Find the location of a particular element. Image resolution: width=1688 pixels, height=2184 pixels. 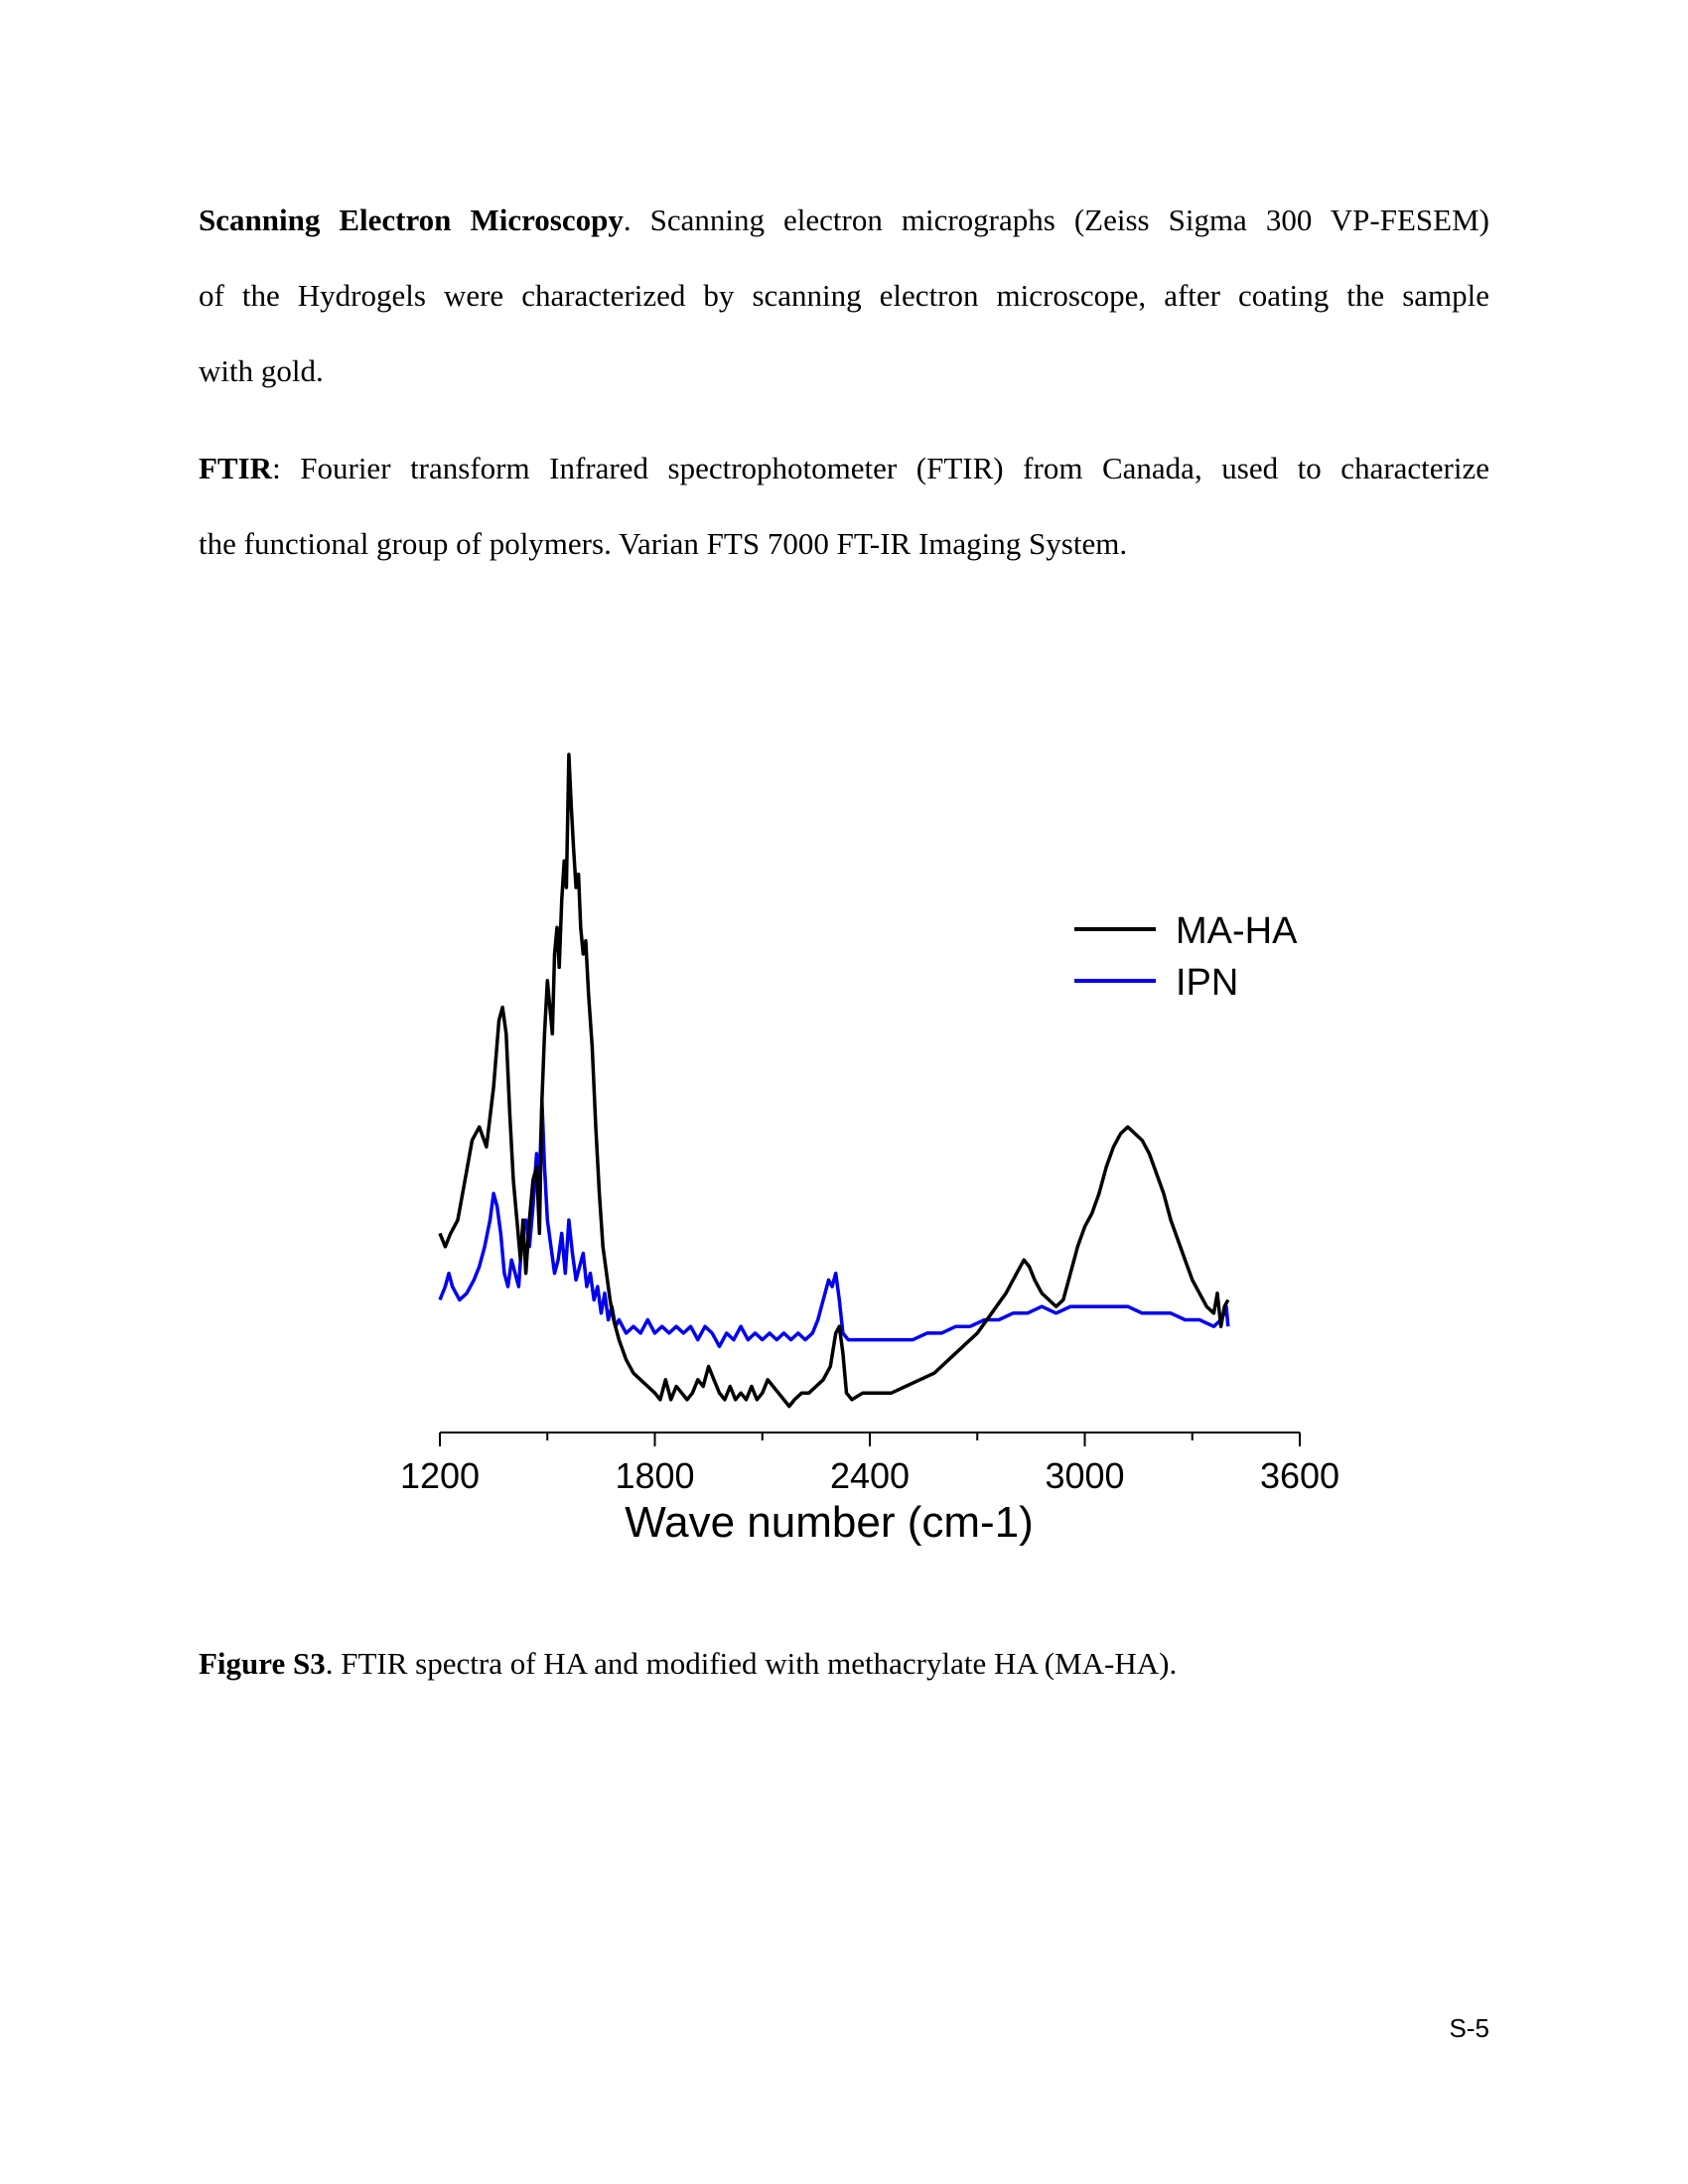

series-line-ma-ha is located at coordinates (834, 1080).